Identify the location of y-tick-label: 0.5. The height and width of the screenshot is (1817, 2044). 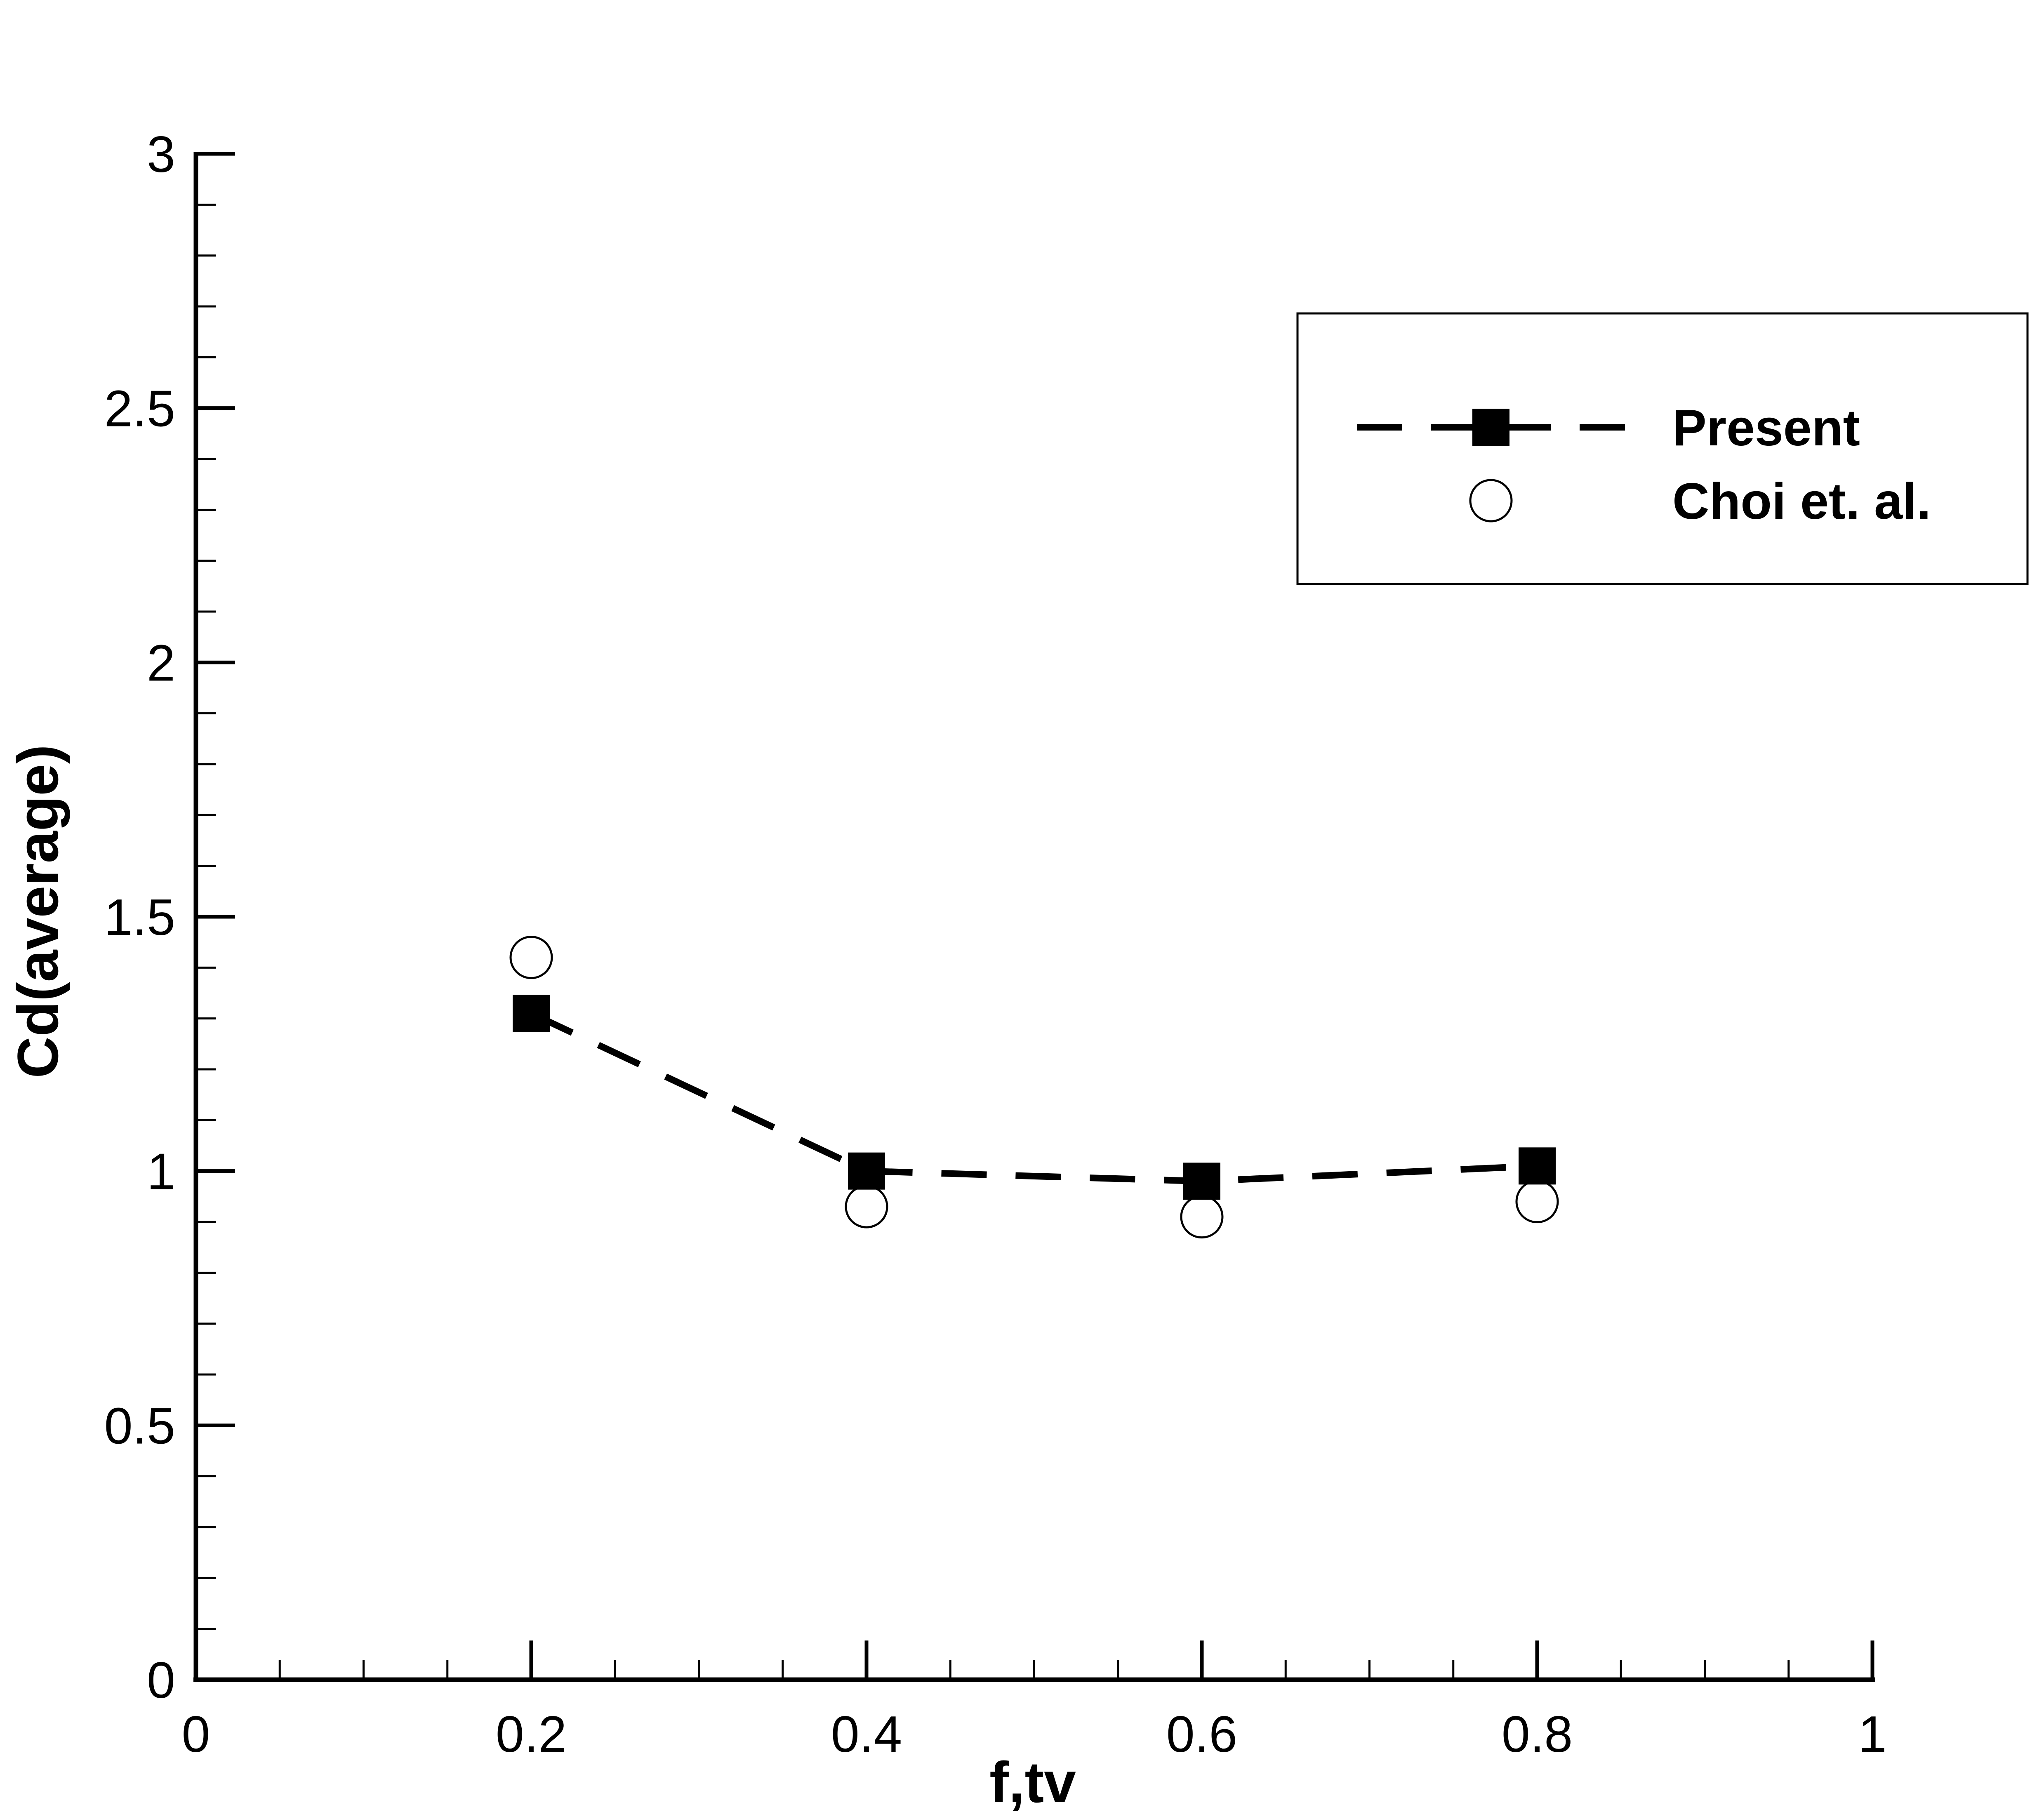
(139, 1426).